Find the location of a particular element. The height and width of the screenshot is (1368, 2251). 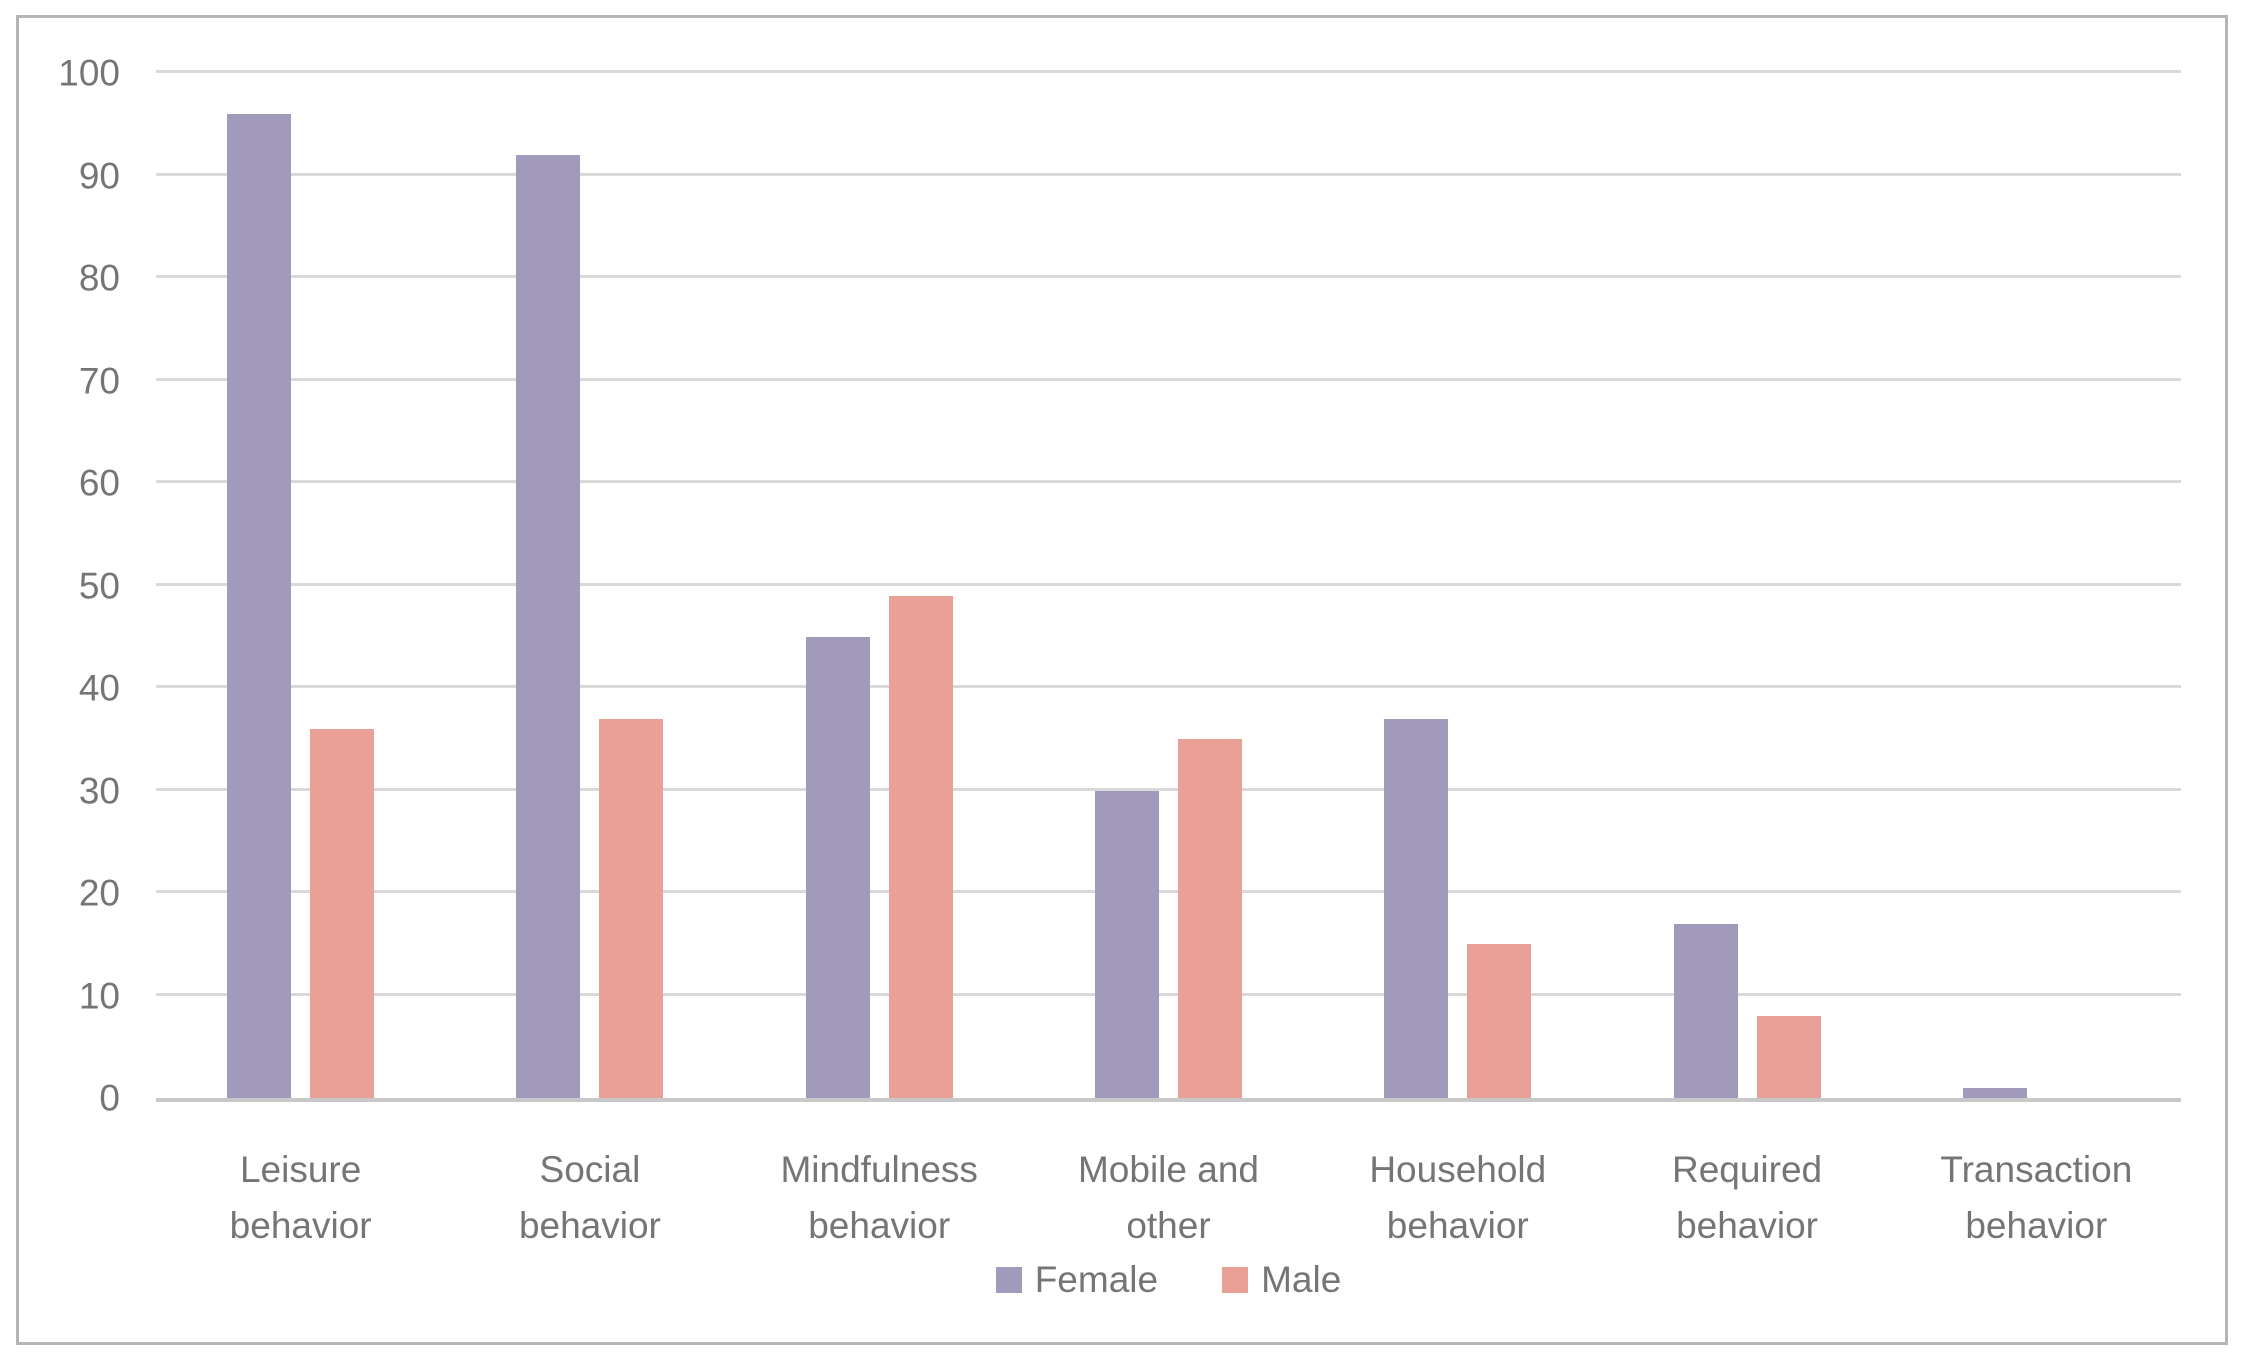

x-category-label-1: Leisure behavior is located at coordinates (300, 1197).